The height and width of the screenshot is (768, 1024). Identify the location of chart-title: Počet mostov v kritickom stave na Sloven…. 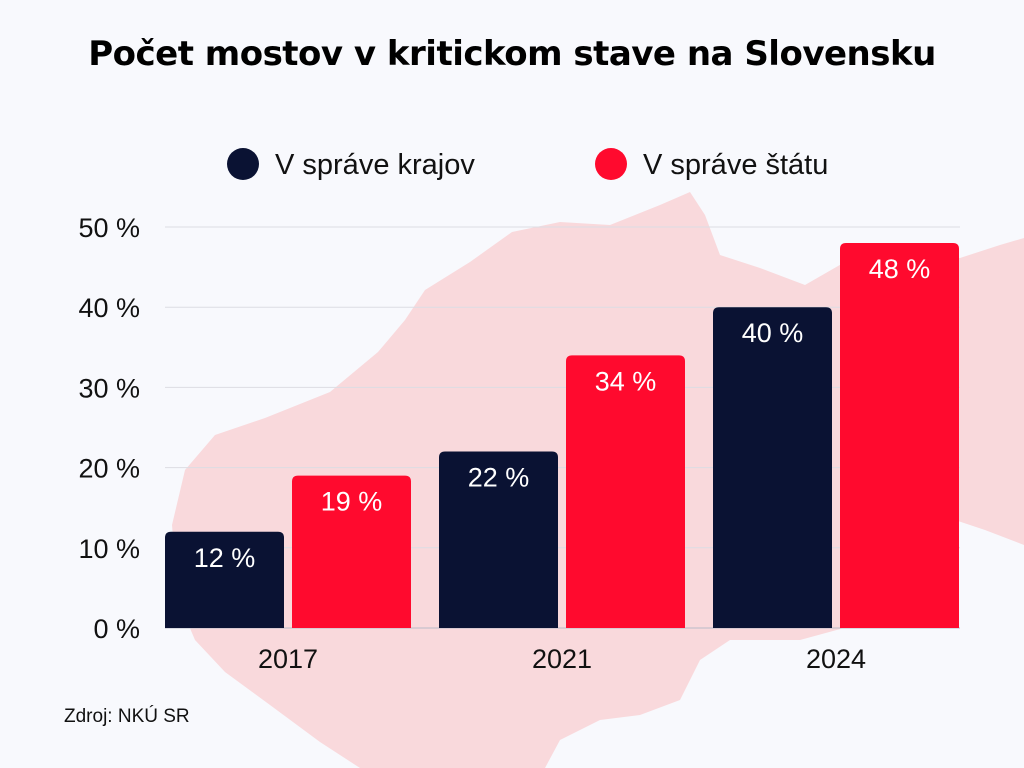
(512, 54).